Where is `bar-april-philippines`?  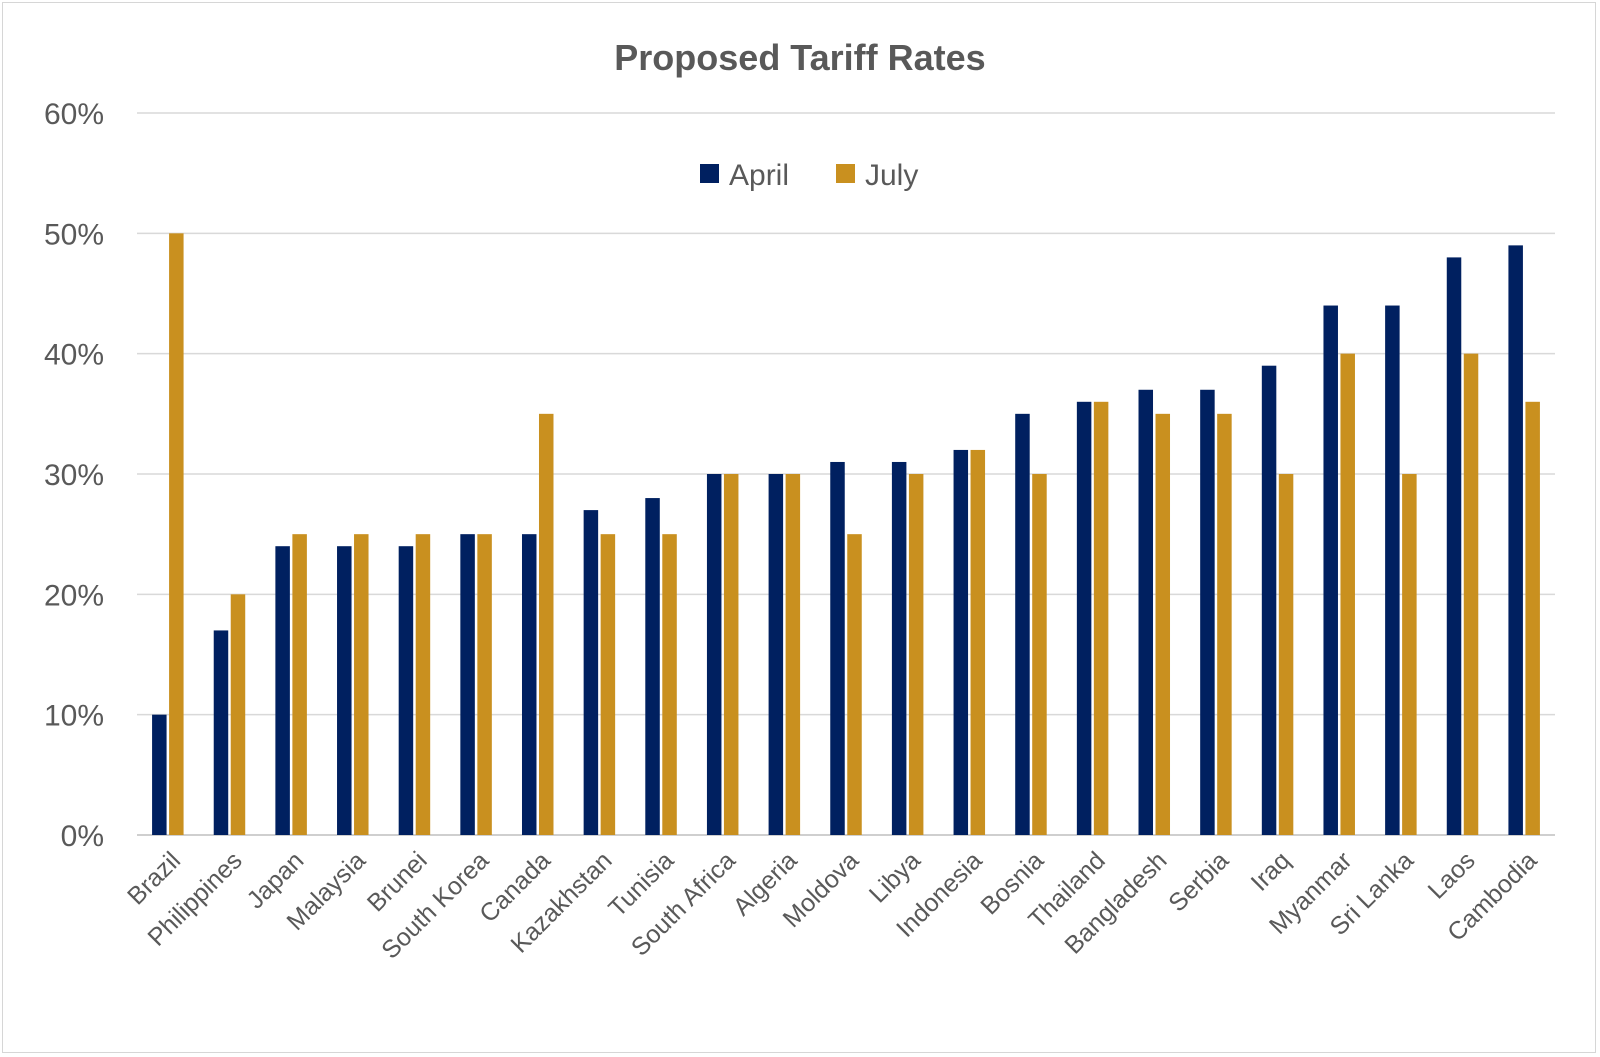
bar-april-philippines is located at coordinates (221, 732).